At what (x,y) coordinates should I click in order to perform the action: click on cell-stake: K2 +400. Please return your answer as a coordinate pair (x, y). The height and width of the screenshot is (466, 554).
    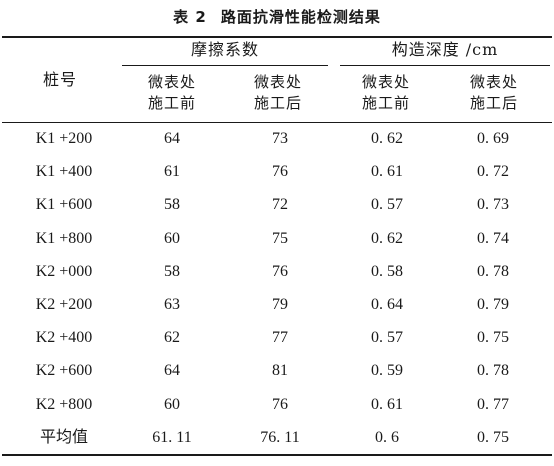
    Looking at the image, I should click on (64, 338).